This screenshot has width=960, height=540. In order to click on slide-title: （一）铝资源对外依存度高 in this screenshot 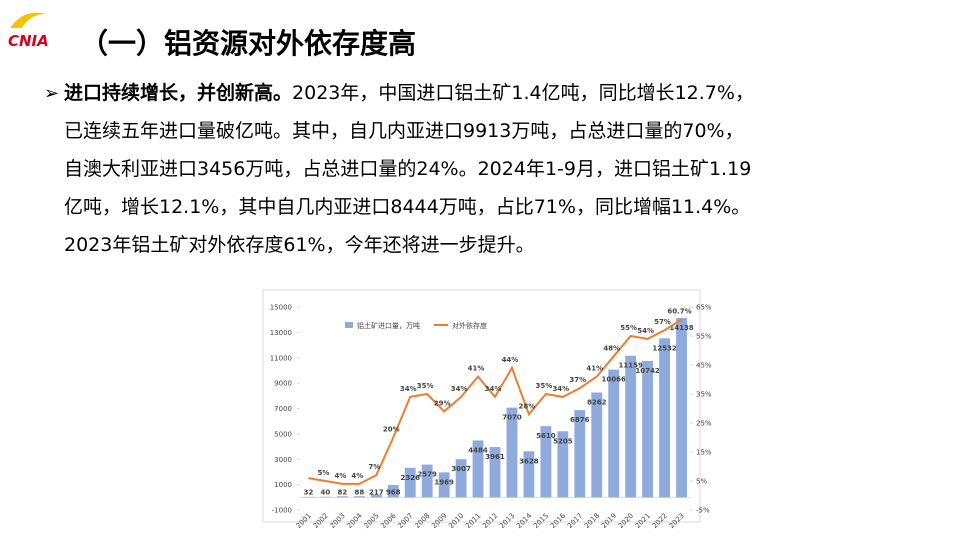, I will do `click(248, 43)`.